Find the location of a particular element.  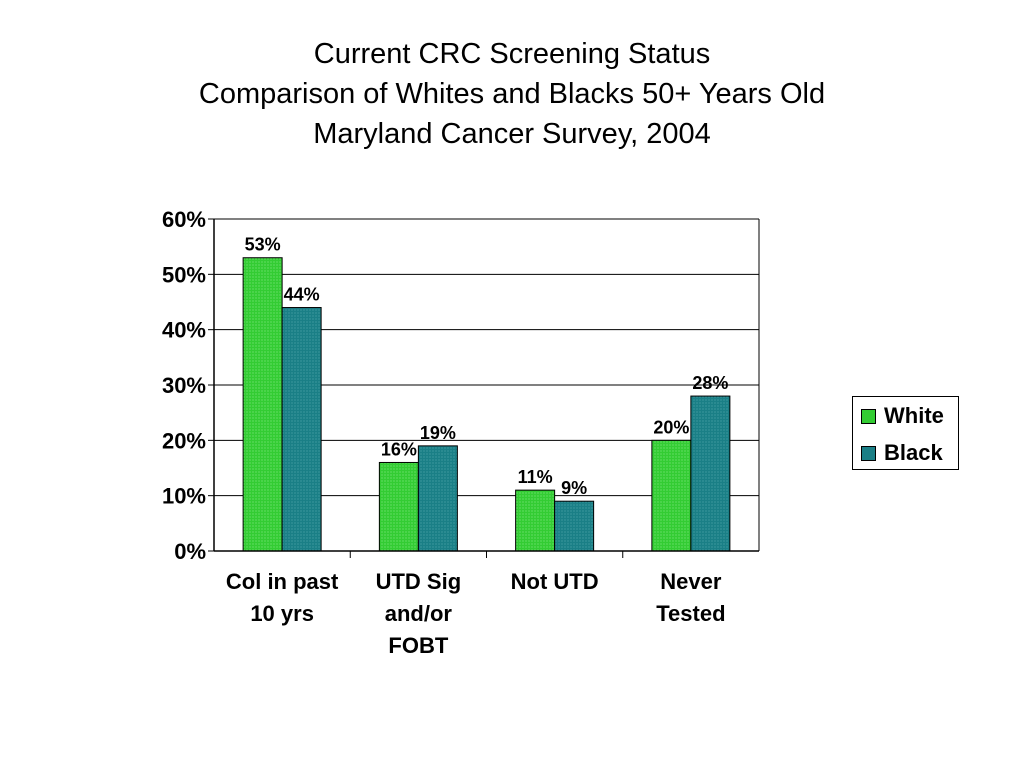

x-category-label: UTD Sig and/or FOBT is located at coordinates (419, 613).